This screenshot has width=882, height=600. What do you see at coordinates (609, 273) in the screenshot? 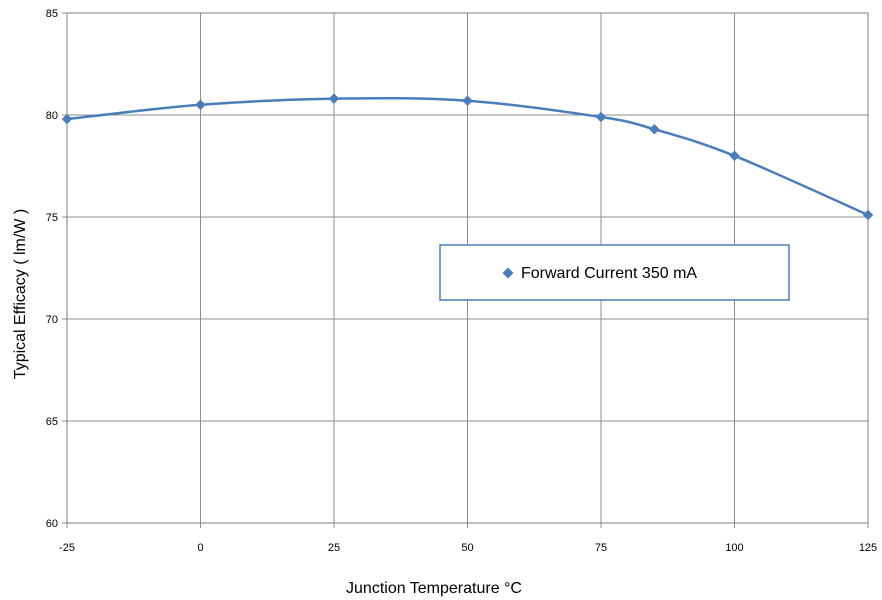
I see `legend-label: Forward Current 350 mA` at bounding box center [609, 273].